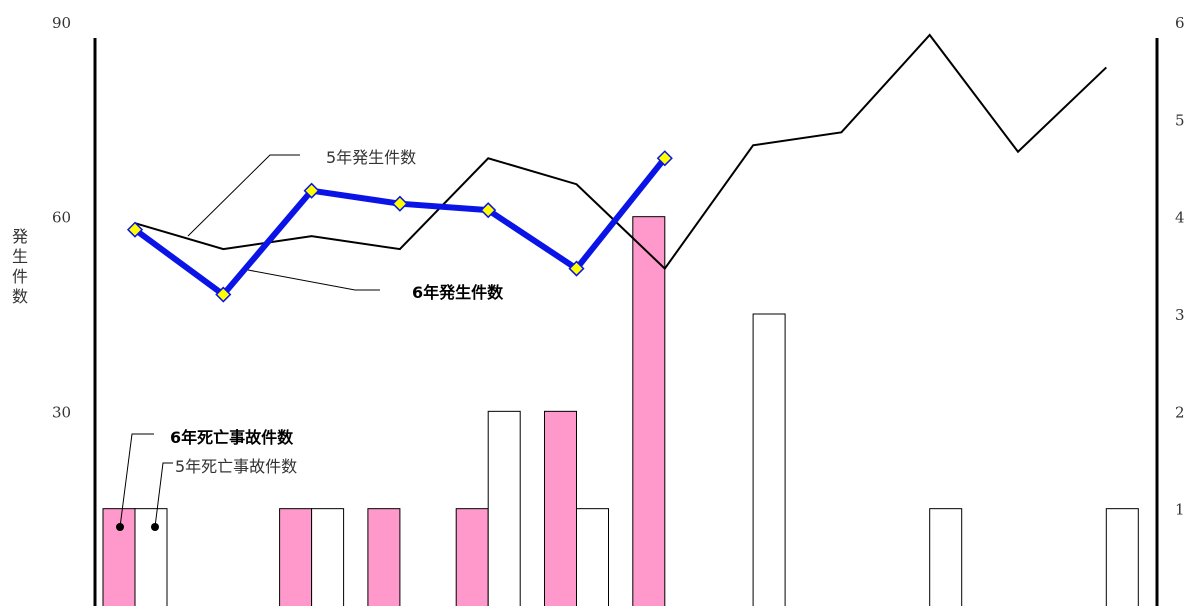 The width and height of the screenshot is (1201, 606). I want to click on leader-6nen-hassei, so click(313, 280).